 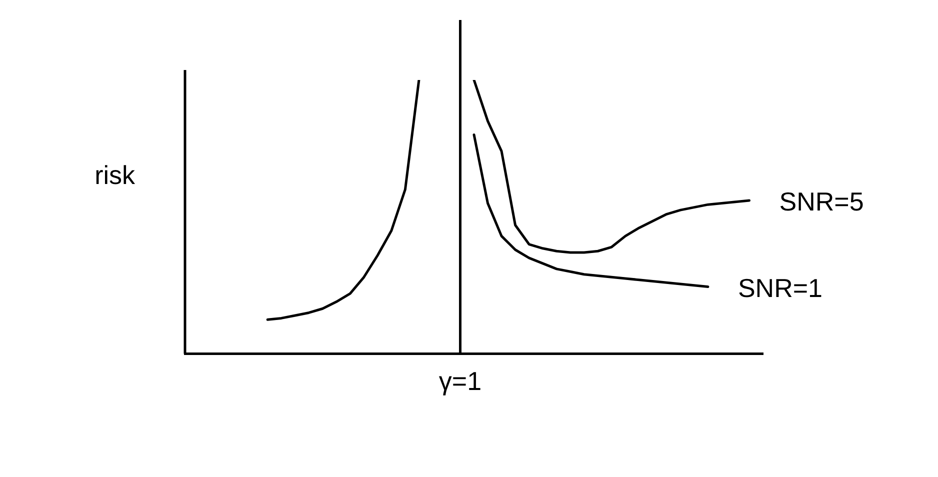 I want to click on y-axis-title: risk, so click(x=115, y=175).